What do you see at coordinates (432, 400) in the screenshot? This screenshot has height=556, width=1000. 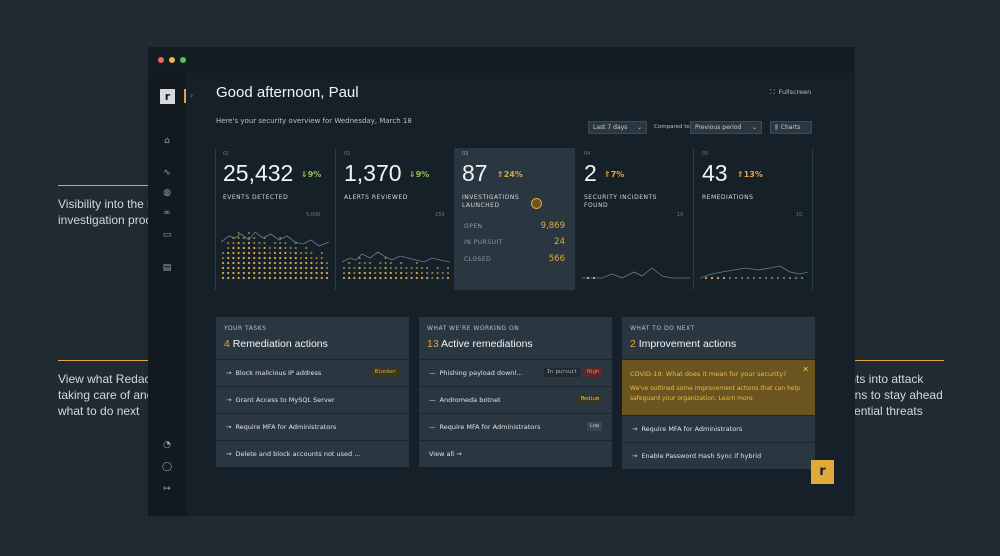 I see `dash-icon: —` at bounding box center [432, 400].